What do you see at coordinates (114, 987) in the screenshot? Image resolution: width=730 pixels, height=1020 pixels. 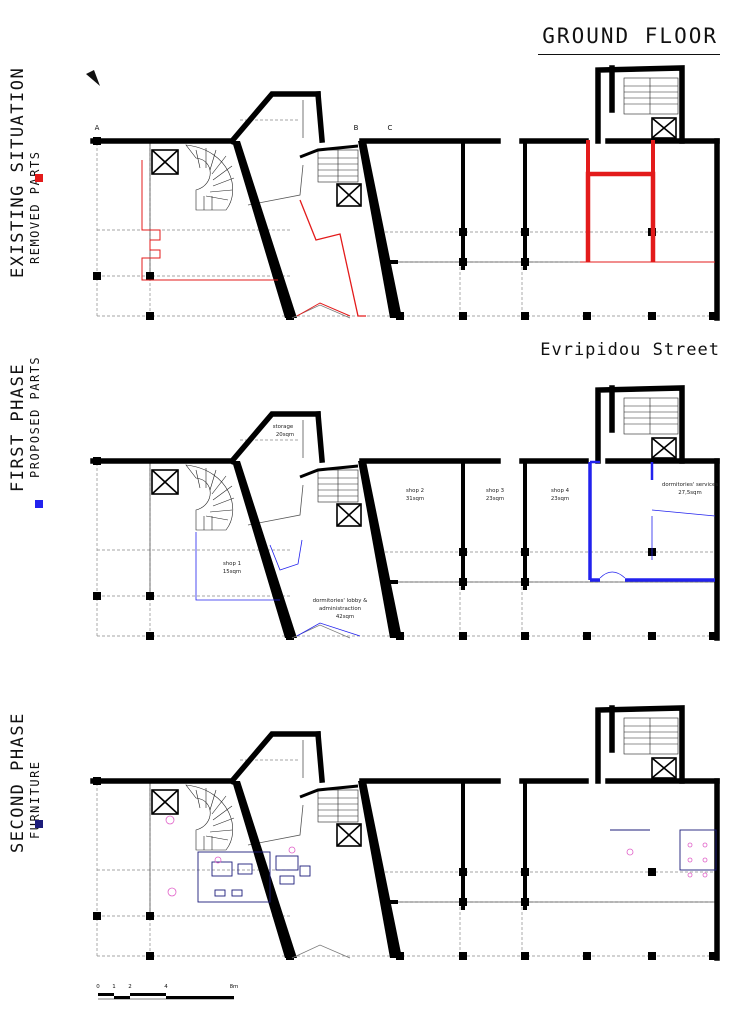 I see `scale-tick-1: 1` at bounding box center [114, 987].